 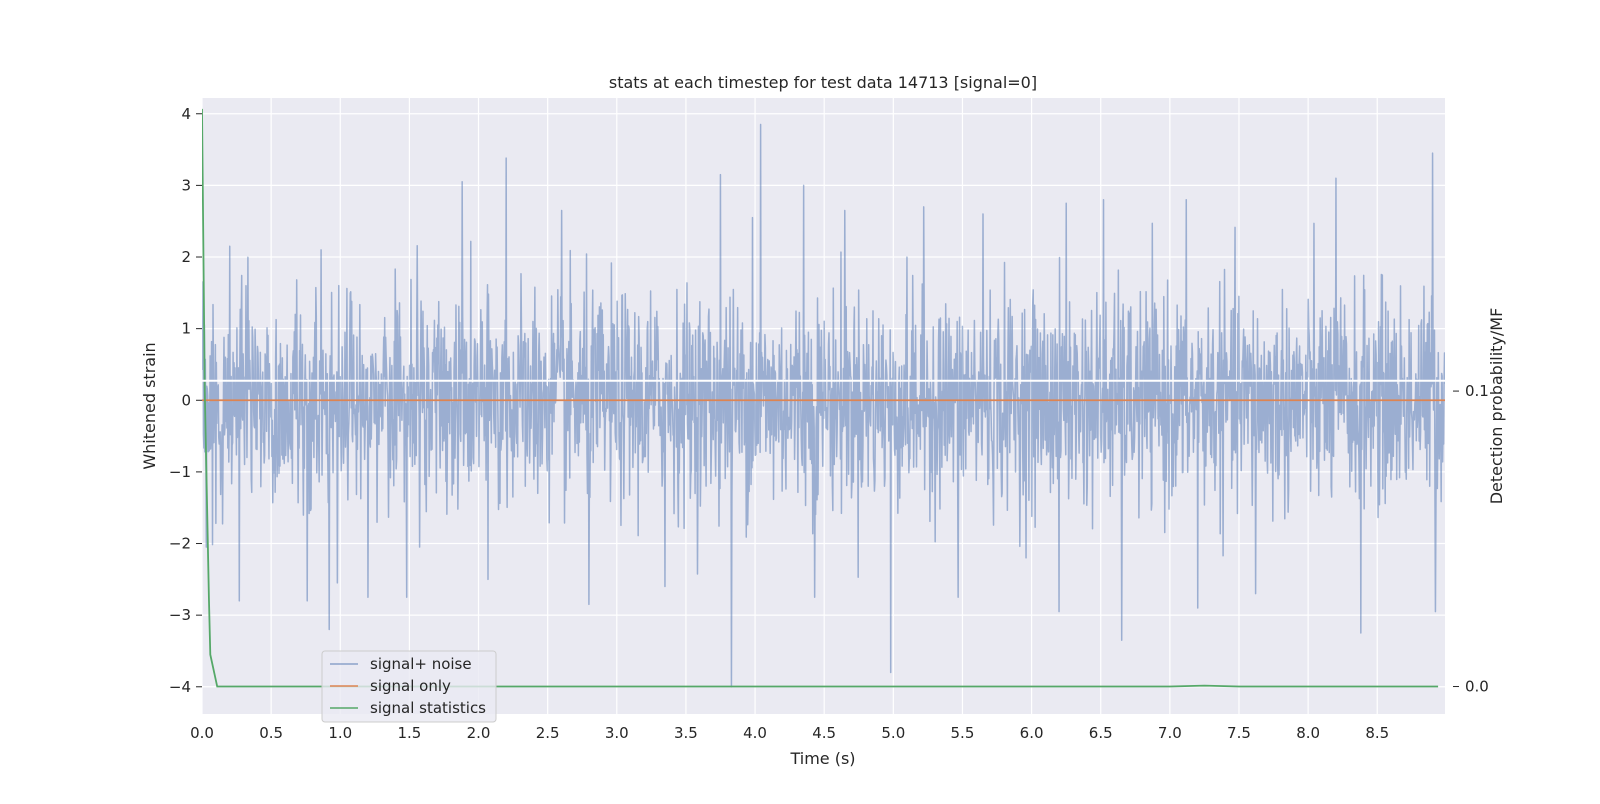 What do you see at coordinates (186, 257) in the screenshot?
I see `y-tick-label: 2` at bounding box center [186, 257].